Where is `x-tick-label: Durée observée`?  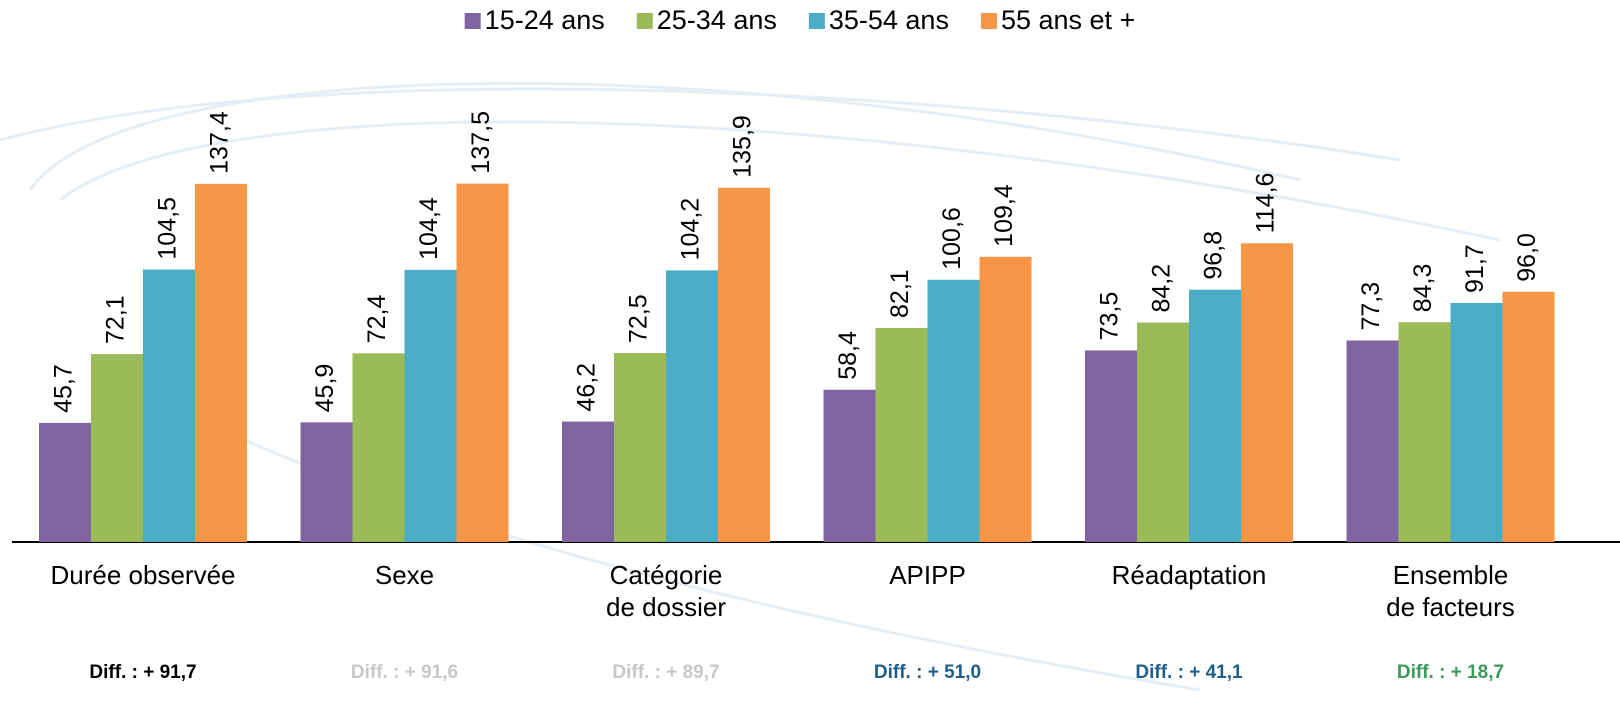
x-tick-label: Durée observée is located at coordinates (143, 575).